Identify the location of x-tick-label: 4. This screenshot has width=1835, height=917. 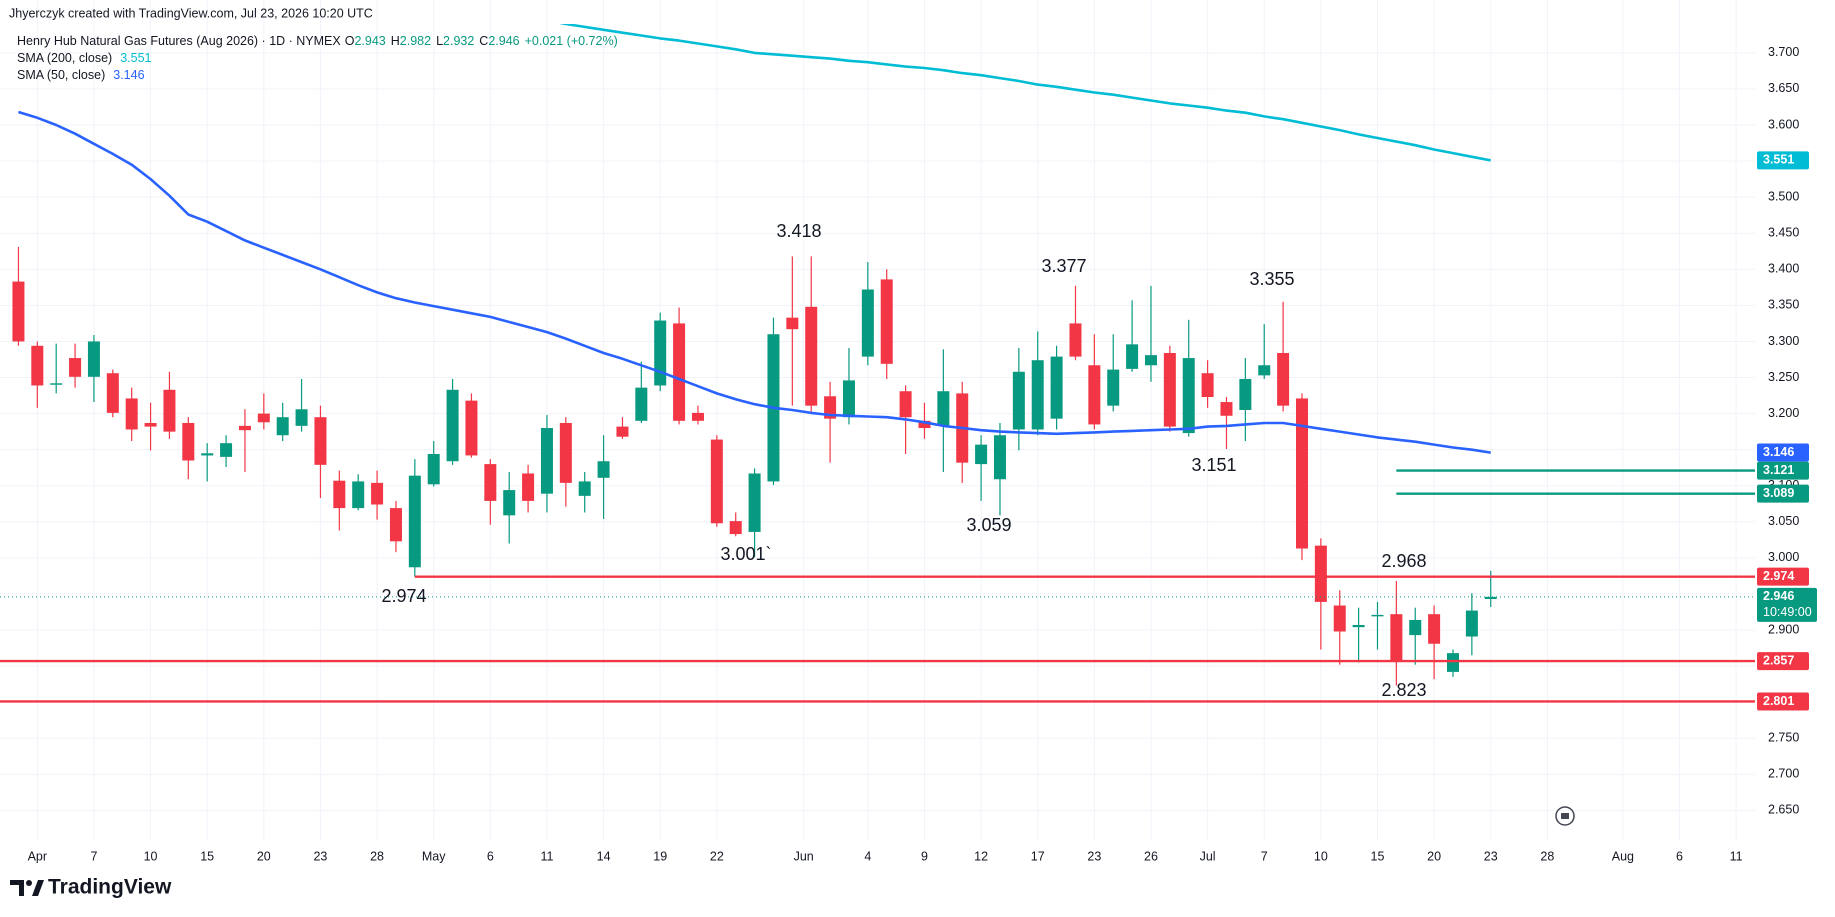
(867, 856).